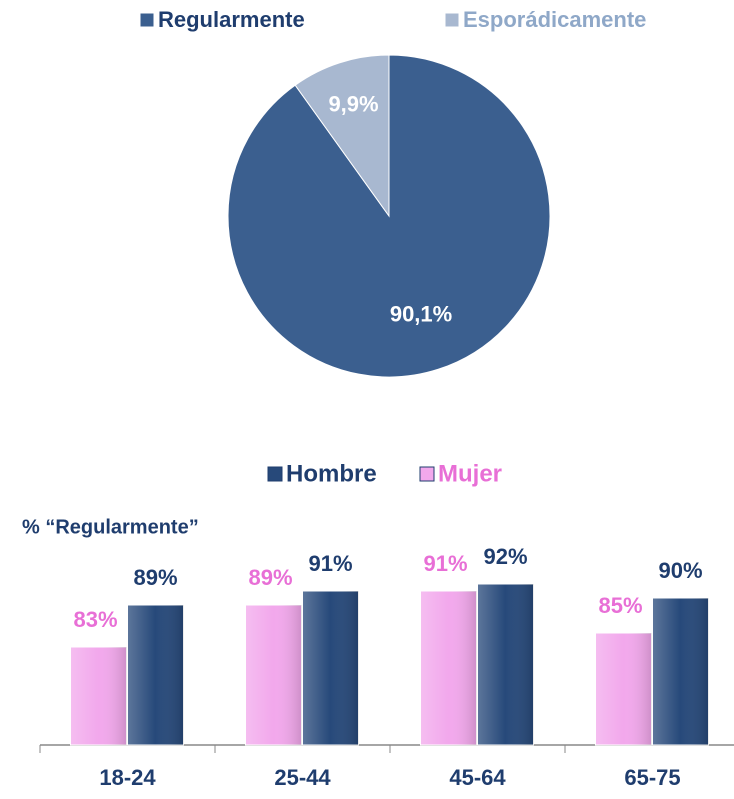 This screenshot has width=734, height=799. What do you see at coordinates (680, 570) in the screenshot?
I see `value-label: 90%` at bounding box center [680, 570].